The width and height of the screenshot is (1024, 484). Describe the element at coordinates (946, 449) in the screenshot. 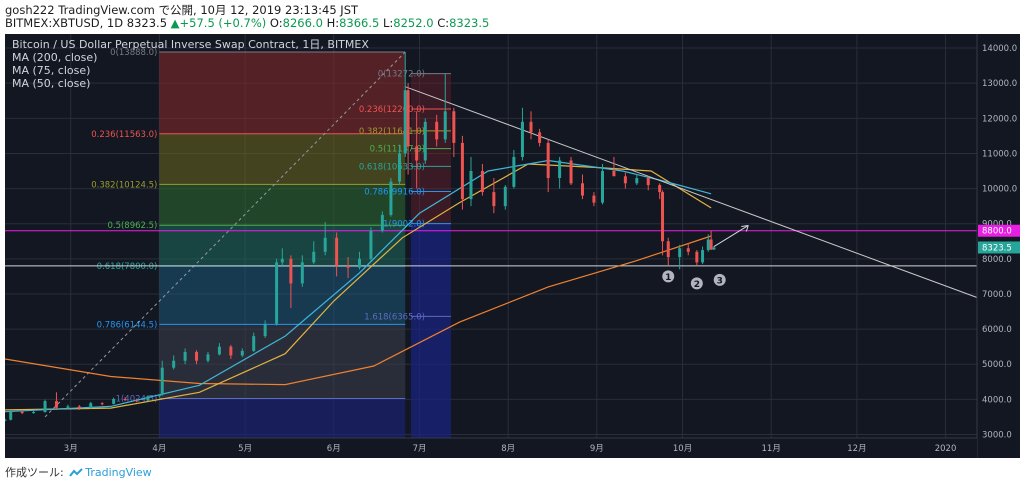

I see `time-tick-label: 2020` at that location.